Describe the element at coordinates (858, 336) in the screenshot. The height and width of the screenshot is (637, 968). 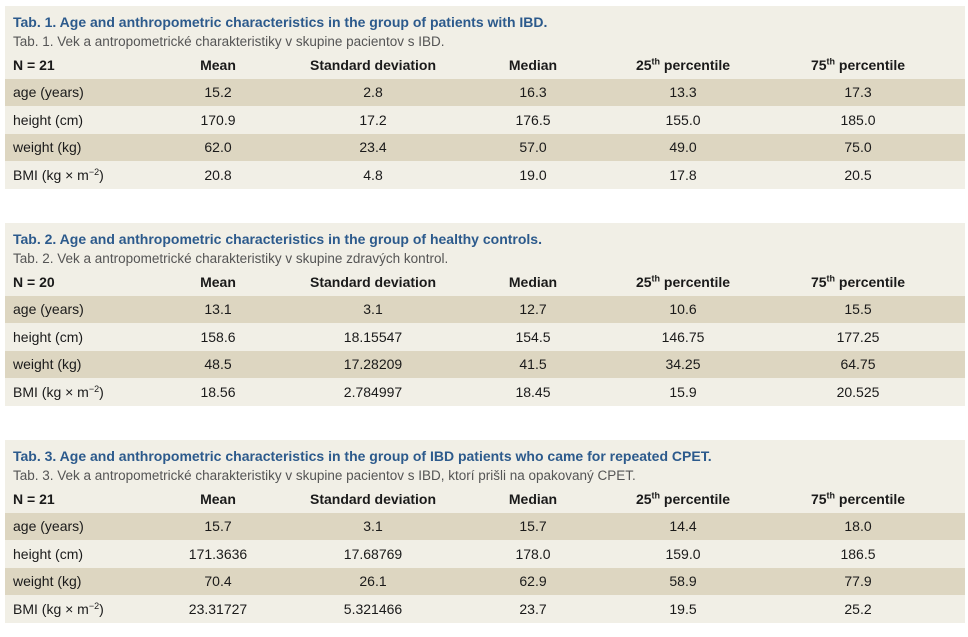
I see `p75-value: 177.25` at that location.